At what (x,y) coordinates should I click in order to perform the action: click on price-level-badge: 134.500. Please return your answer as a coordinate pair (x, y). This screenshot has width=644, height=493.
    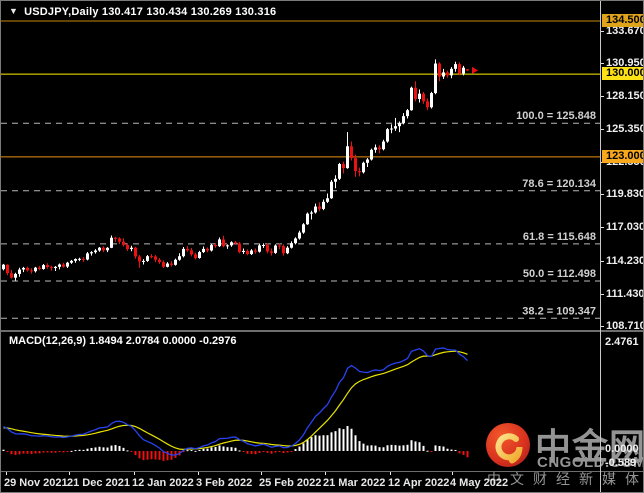
    Looking at the image, I should click on (622, 20).